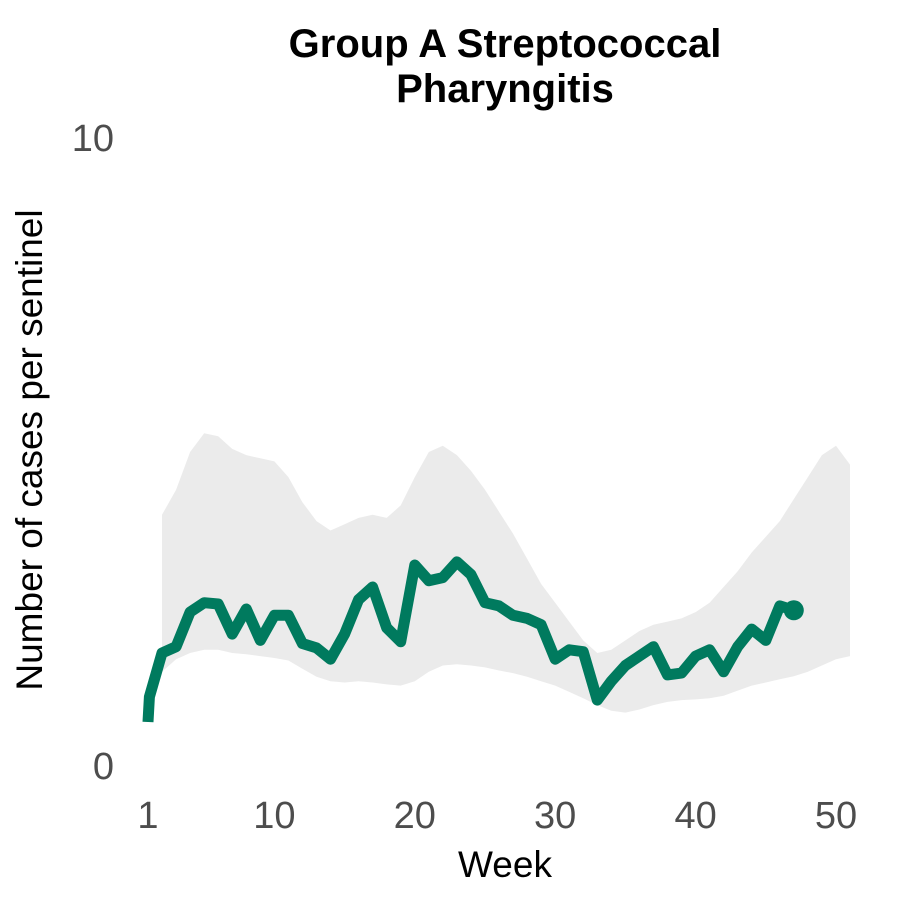  I want to click on x-tick-label: 50, so click(836, 816).